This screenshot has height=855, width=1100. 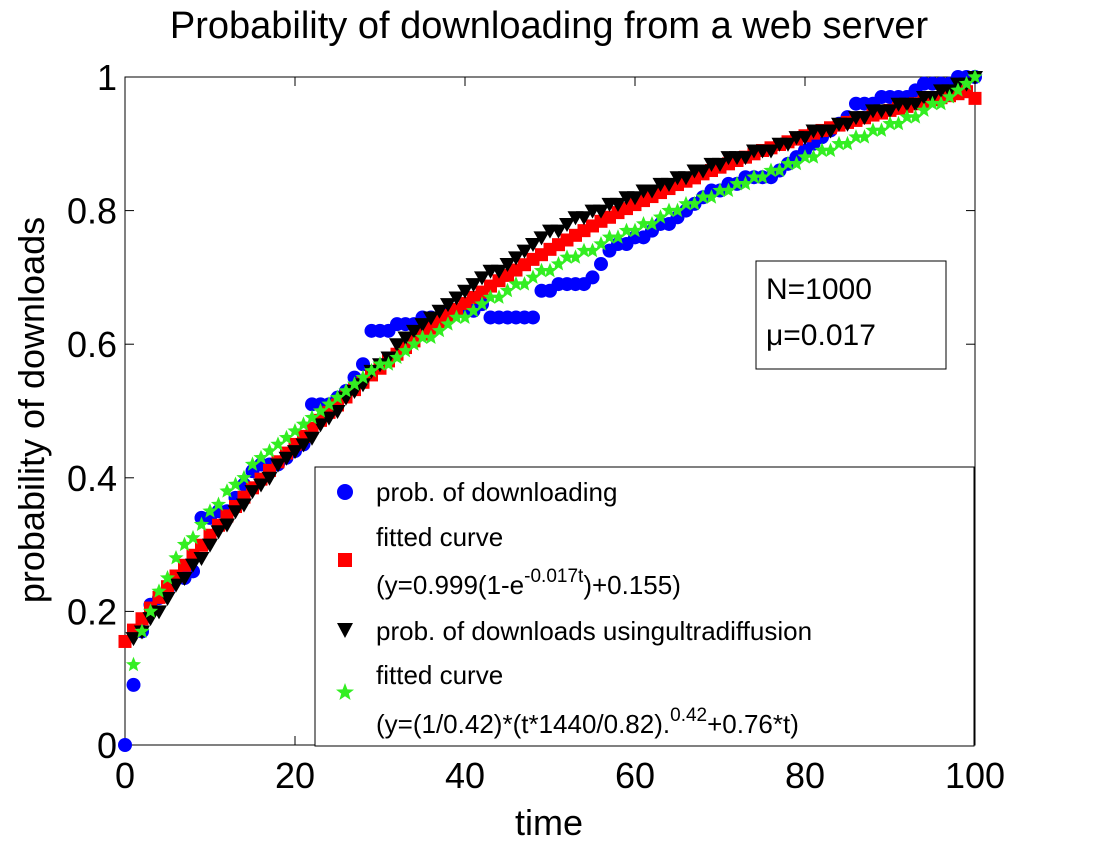 I want to click on annotation-box: N=1000 μ=0.017, so click(x=851, y=315).